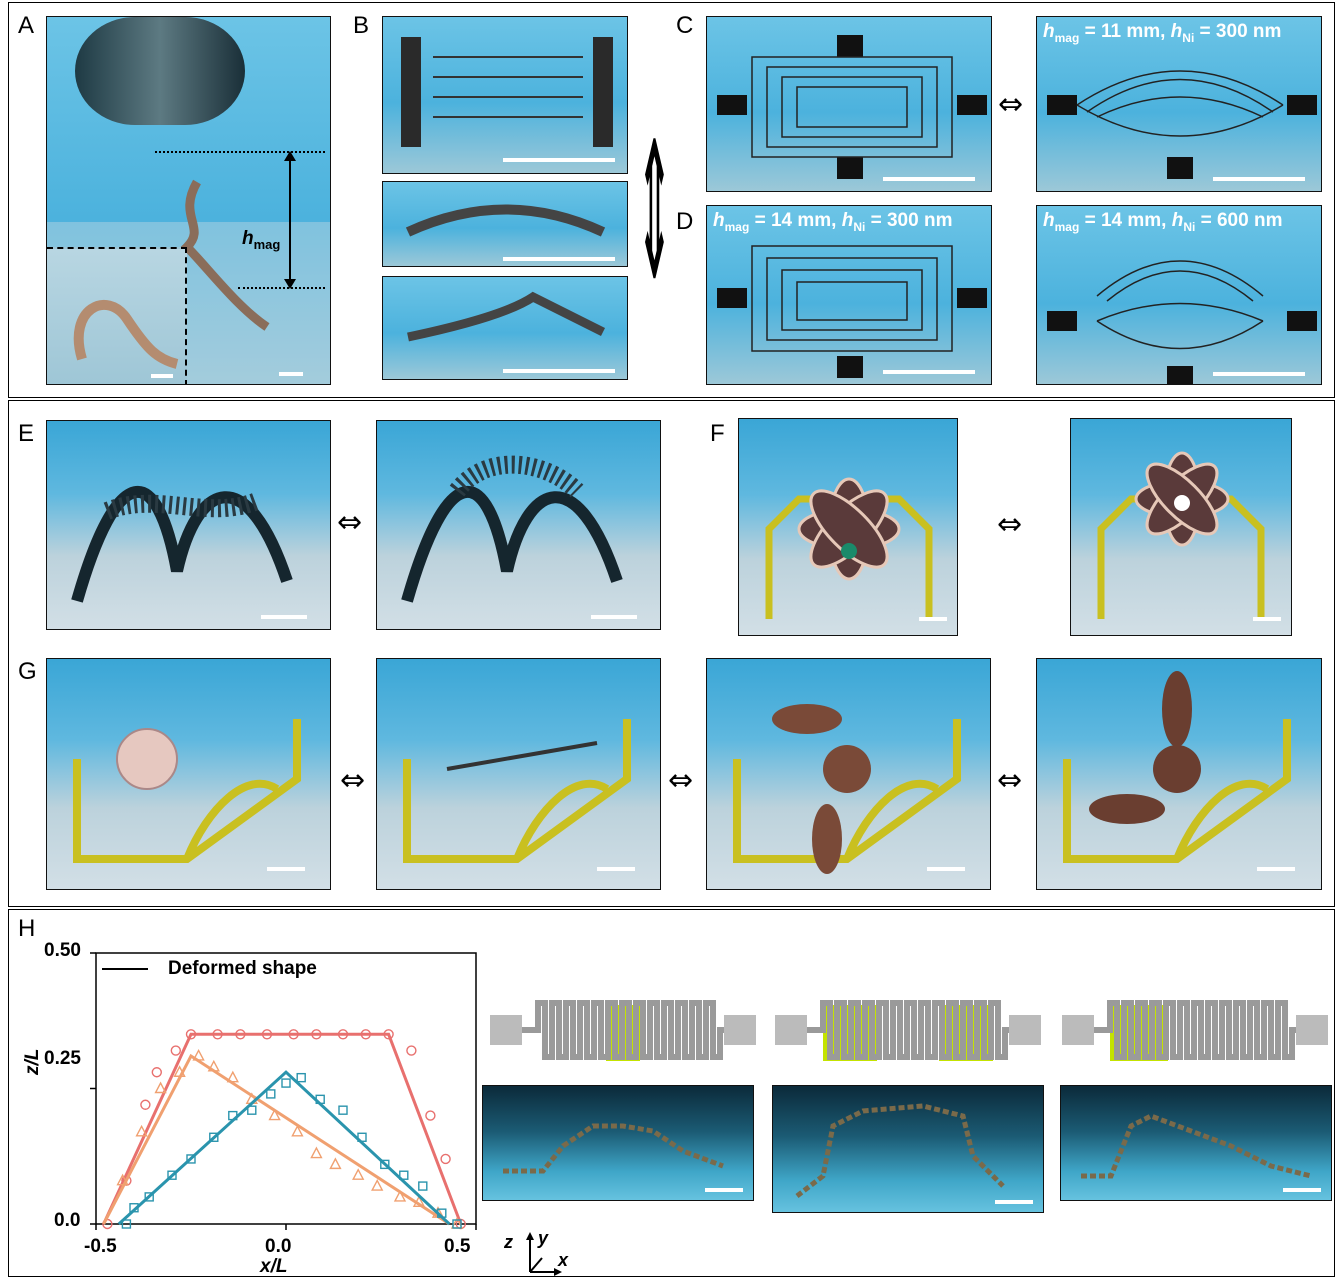 The image size is (1341, 1280). Describe the element at coordinates (1181, 535) in the screenshot. I see `flower-structure-f2` at that location.